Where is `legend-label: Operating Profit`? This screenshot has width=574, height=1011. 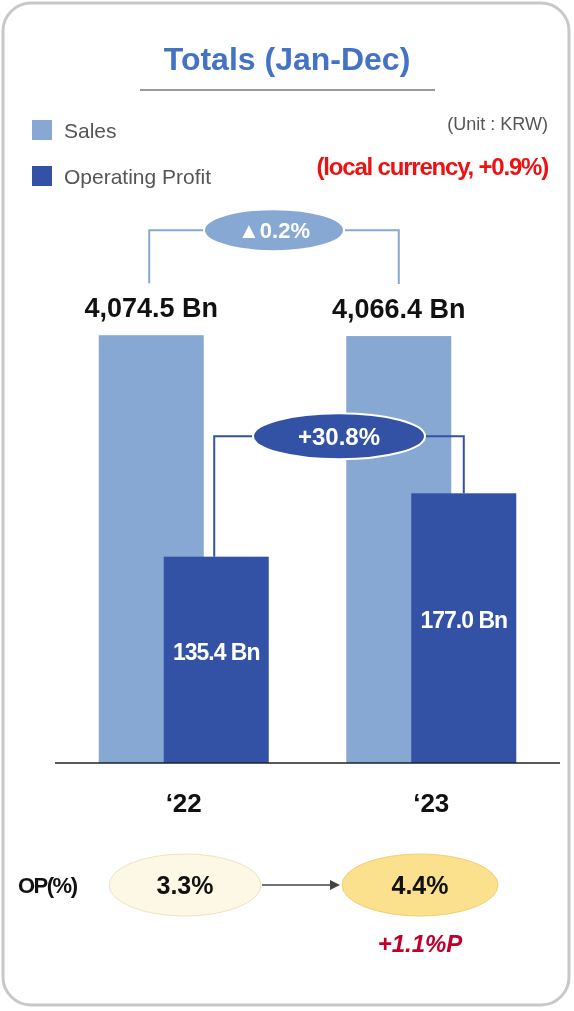 legend-label: Operating Profit is located at coordinates (138, 176).